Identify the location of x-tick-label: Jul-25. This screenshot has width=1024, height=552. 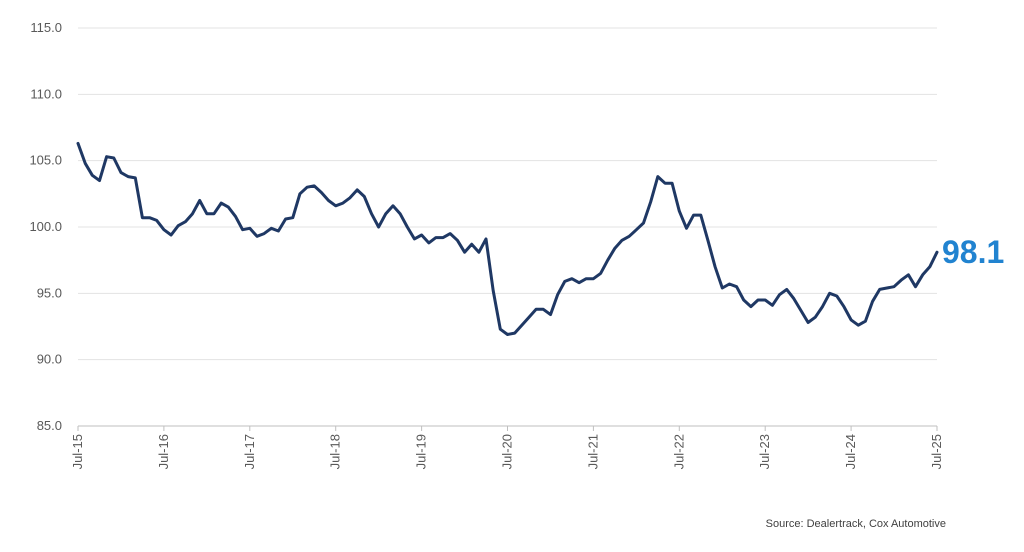
(936, 451).